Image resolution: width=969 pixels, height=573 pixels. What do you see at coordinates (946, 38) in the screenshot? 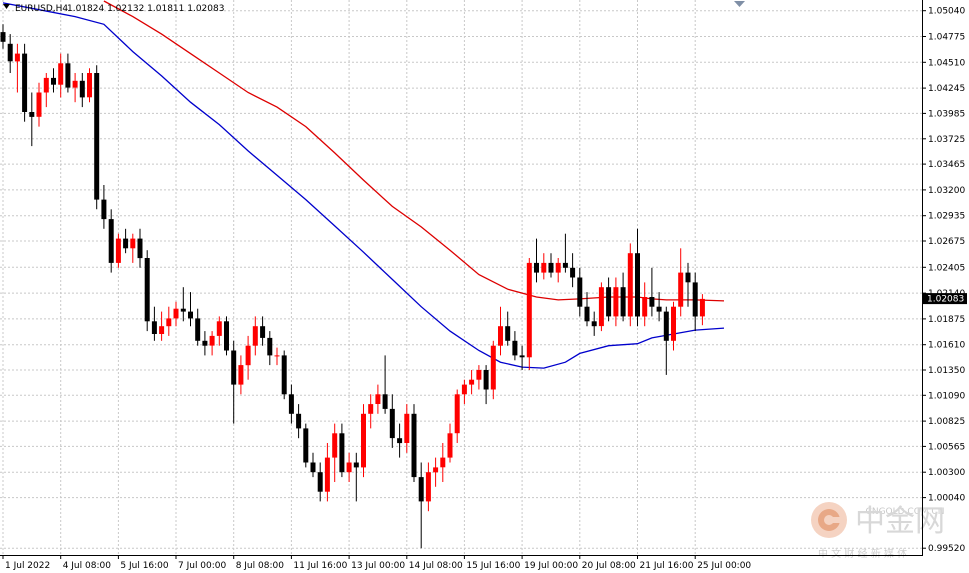
I see `y-tick-label: 1.04775` at bounding box center [946, 38].